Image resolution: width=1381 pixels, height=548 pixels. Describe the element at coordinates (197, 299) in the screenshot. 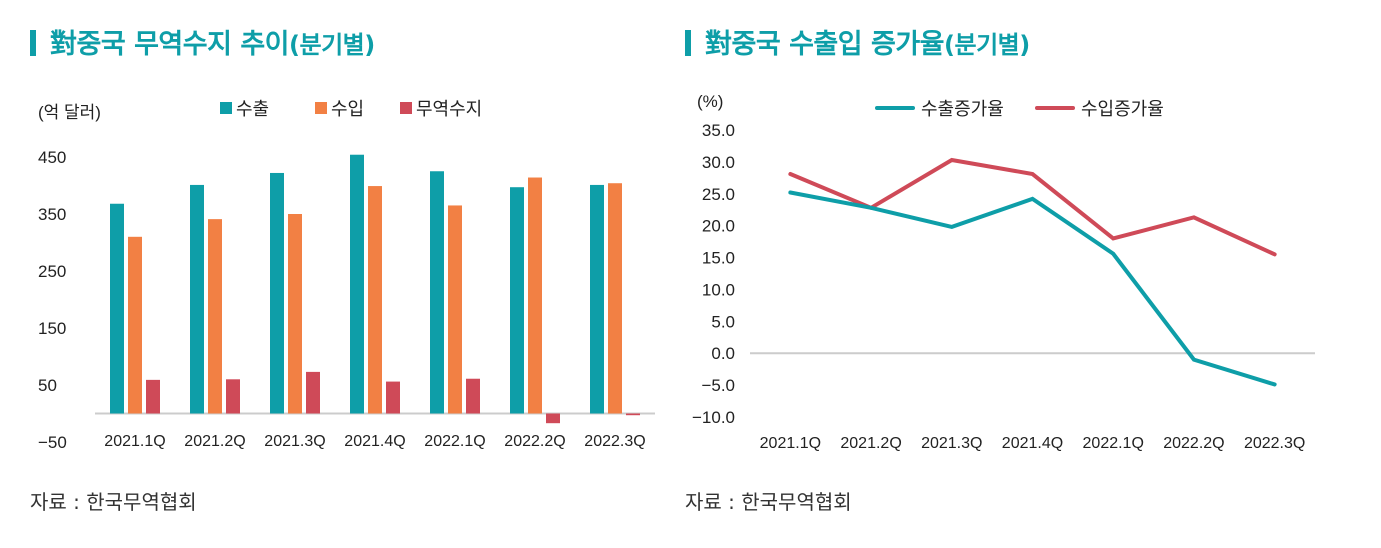

I see `bar-수출-2021.2Q` at that location.